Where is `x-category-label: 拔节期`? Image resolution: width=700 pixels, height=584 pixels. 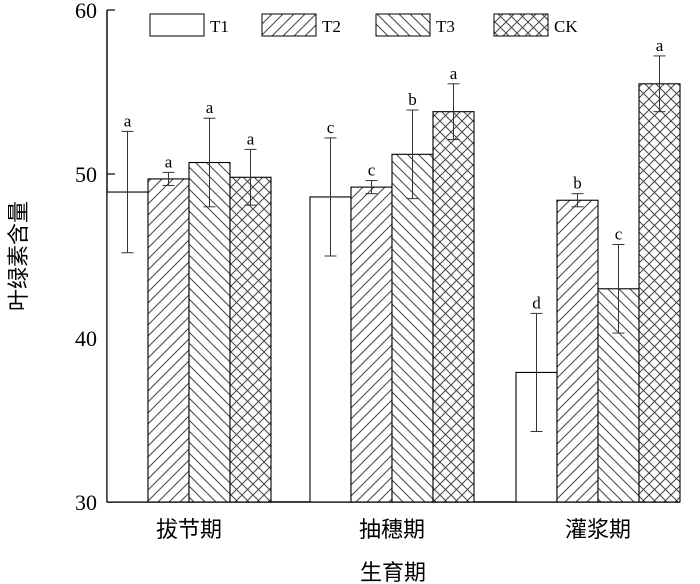
x-category-label: 拔节期 is located at coordinates (189, 530).